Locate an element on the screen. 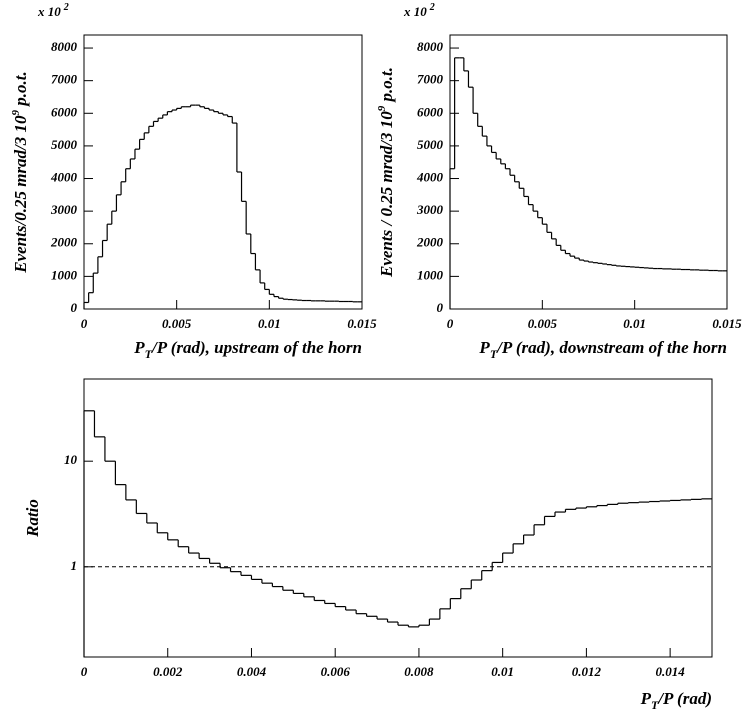 The image size is (744, 717). y-axis-label: Events/0.25 mrad/3 109 p.o.t. is located at coordinates (20, 172).